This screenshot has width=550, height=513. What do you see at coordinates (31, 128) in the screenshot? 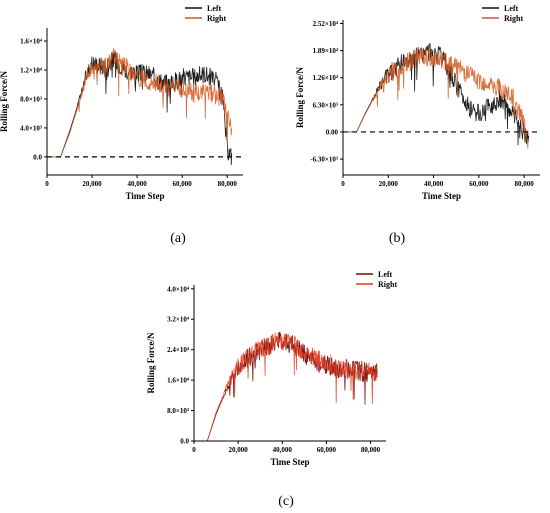
I see `y-tick-label: 4.0×10³` at bounding box center [31, 128].